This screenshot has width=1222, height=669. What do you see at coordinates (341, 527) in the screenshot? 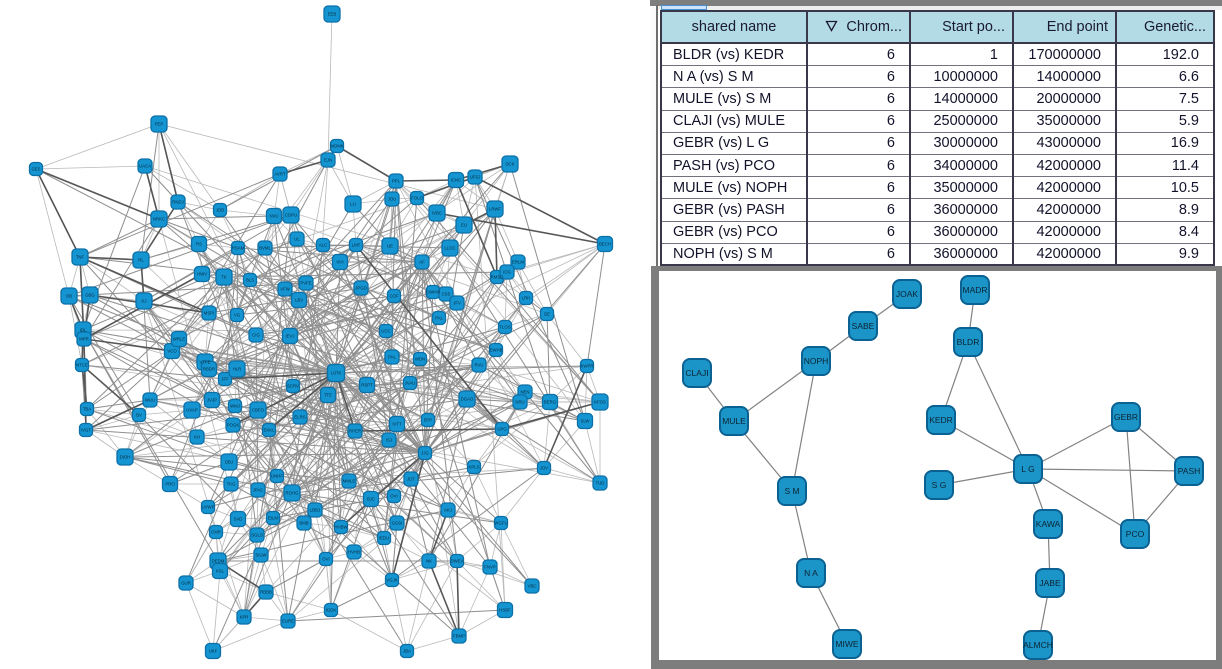
I see `svg-text: HHBW` at bounding box center [341, 527].